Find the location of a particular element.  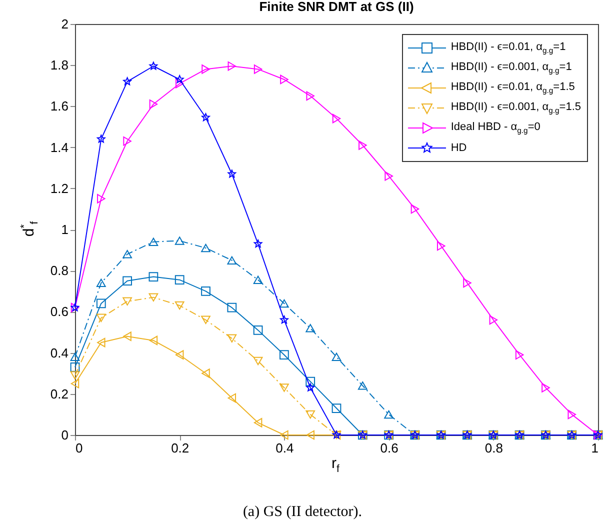

x-tick-label: 0 is located at coordinates (79, 448).